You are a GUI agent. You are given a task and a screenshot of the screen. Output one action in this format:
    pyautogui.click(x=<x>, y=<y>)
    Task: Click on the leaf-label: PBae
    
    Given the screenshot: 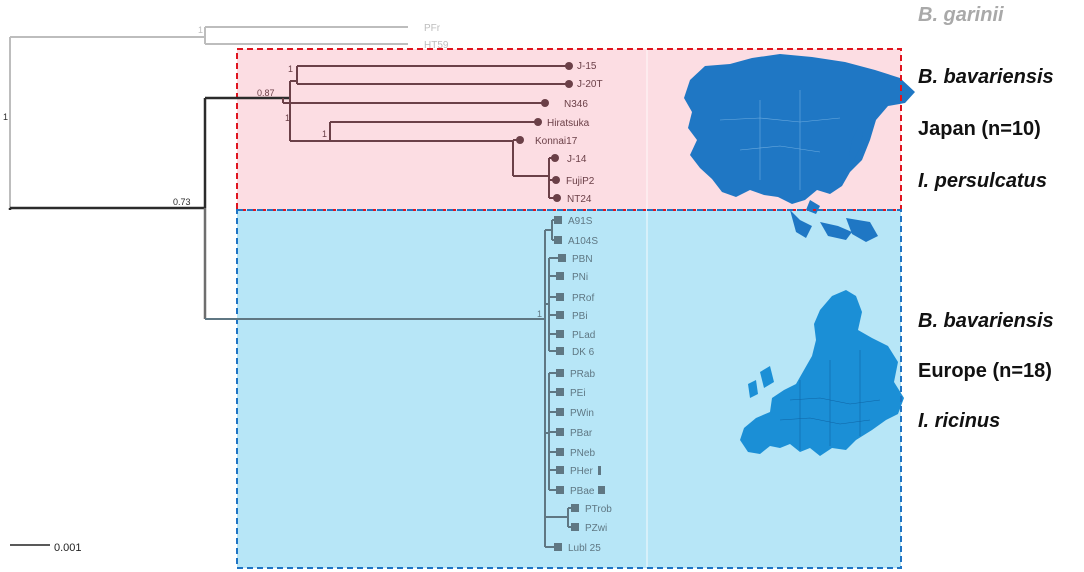 What is the action you would take?
    pyautogui.click(x=582, y=491)
    